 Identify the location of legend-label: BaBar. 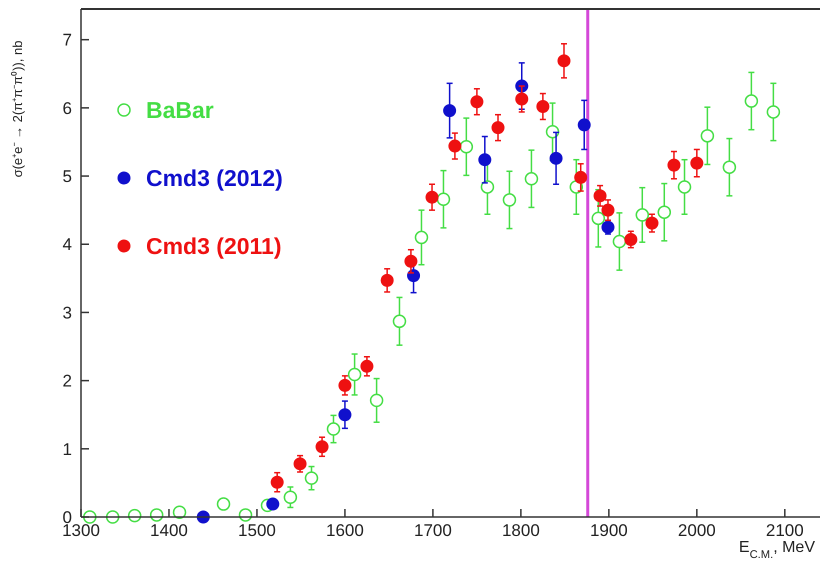
(180, 110).